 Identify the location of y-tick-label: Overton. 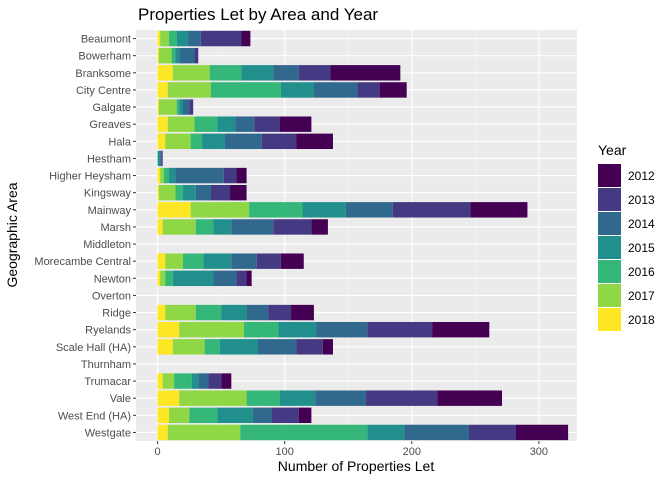
(111, 296).